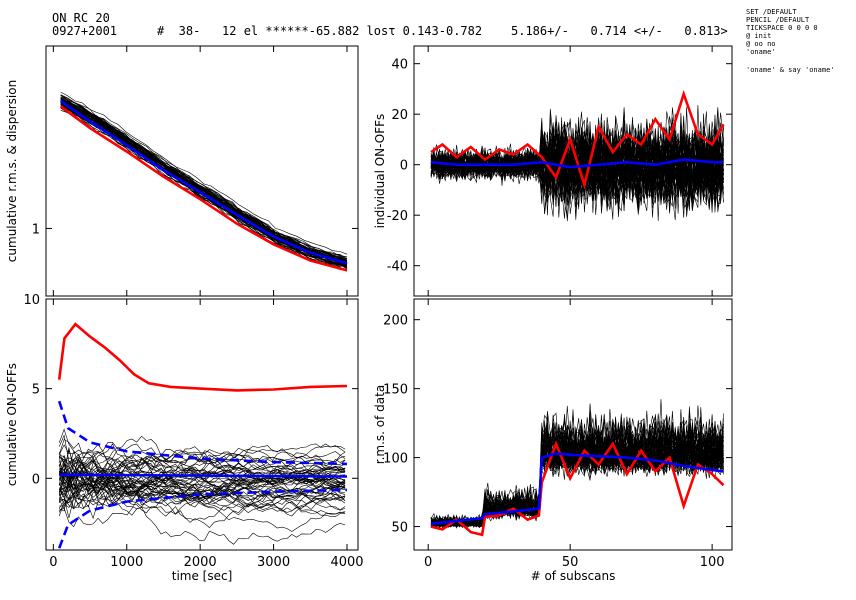  I want to click on y-tick-label: 200, so click(395, 321).